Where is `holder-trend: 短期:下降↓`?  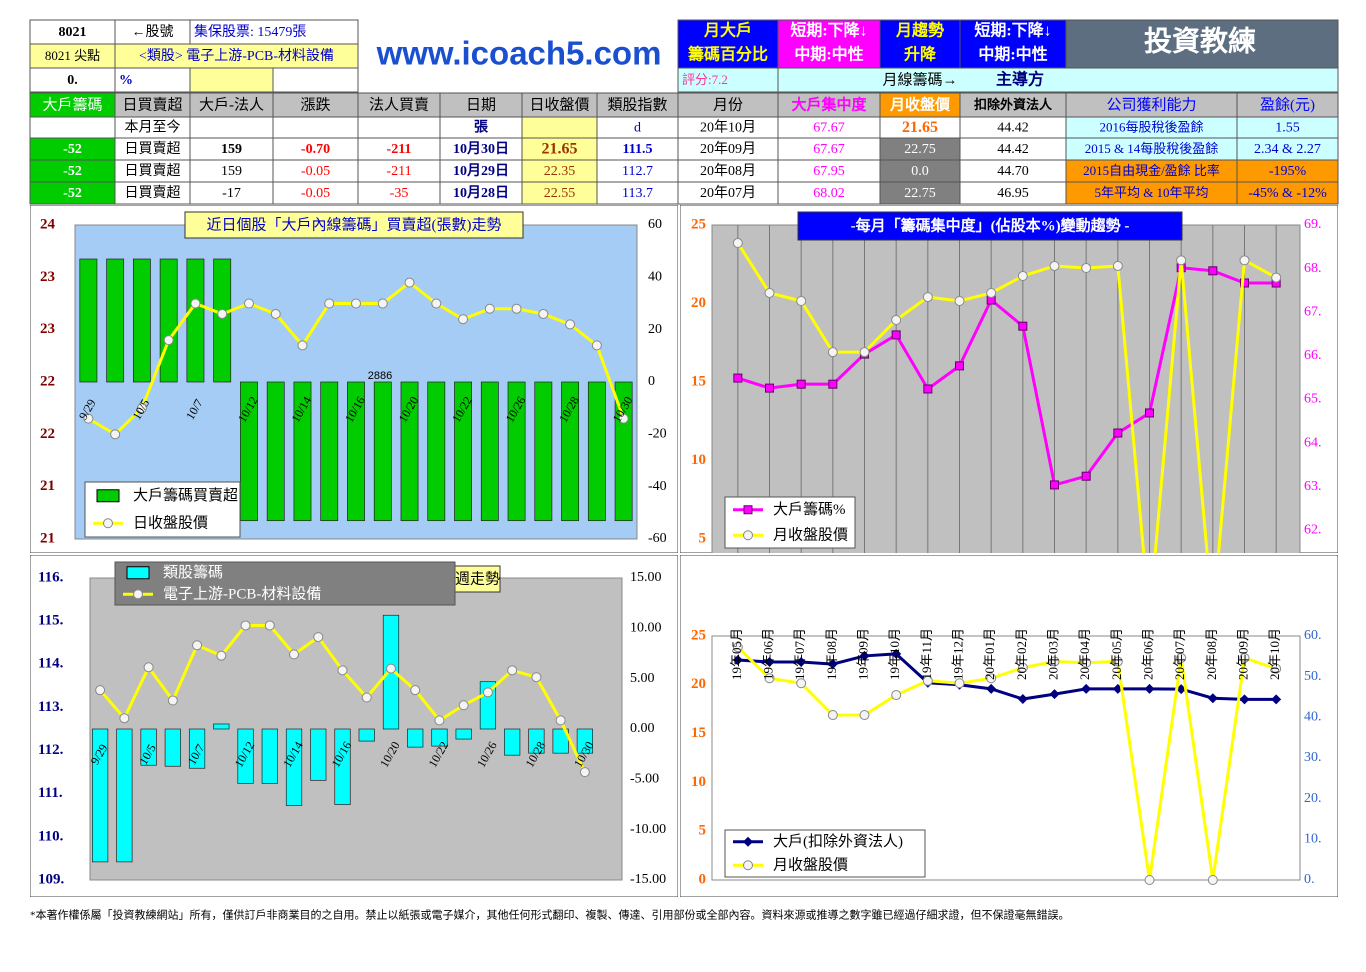 holder-trend: 短期:下降↓ is located at coordinates (828, 30).